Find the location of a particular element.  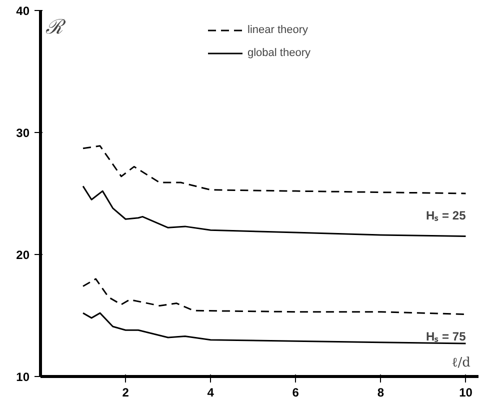

y-tick-label: 40 is located at coordinates (23, 11).